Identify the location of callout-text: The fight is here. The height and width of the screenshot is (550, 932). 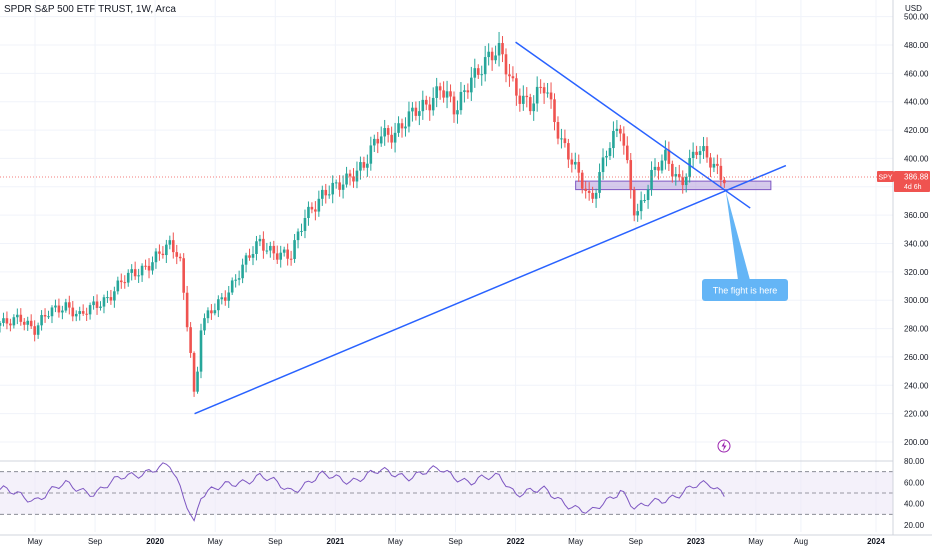
(745, 291).